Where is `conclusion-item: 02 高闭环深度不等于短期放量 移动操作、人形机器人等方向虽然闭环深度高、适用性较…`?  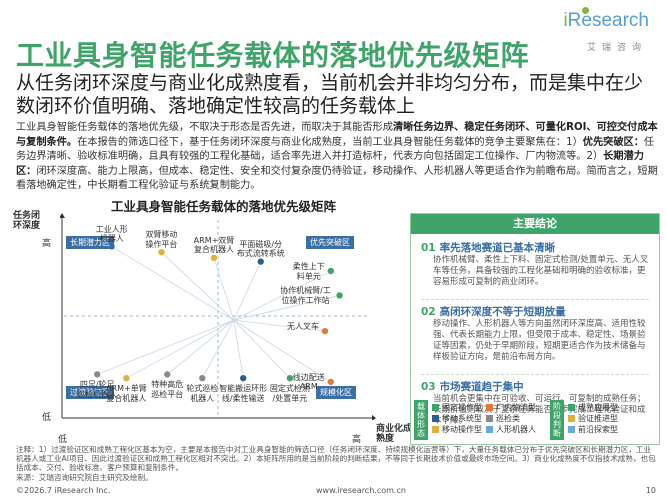 conclusion-item: 02 高闭环深度不等于短期放量 移动操作、人形机器人等方向虽然闭环深度高、适用性较… is located at coordinates (535, 333).